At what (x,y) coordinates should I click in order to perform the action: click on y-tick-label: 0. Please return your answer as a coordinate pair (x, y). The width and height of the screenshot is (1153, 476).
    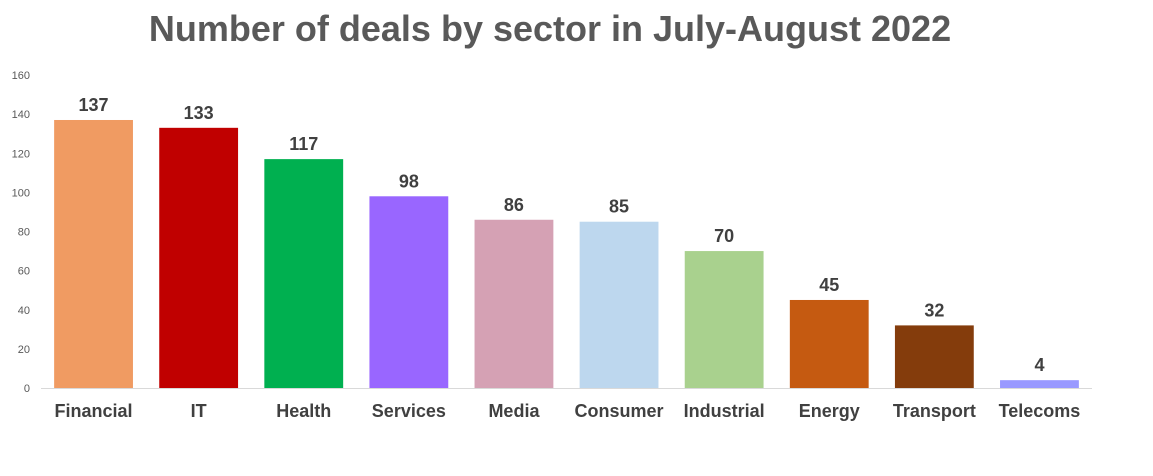
    Looking at the image, I should click on (27, 389).